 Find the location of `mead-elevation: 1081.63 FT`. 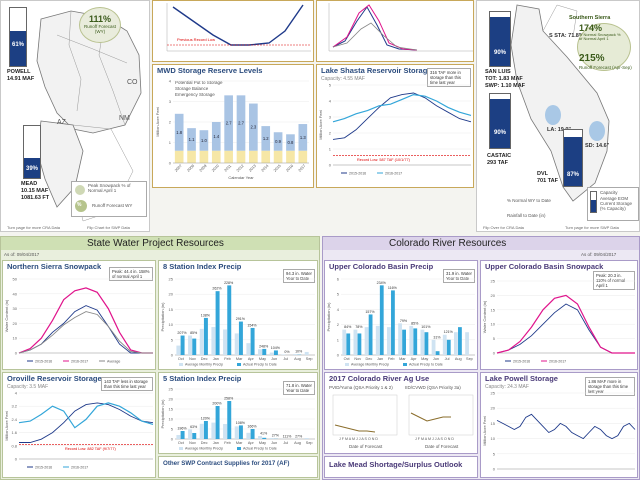

mead-elevation: 1081.63 FT is located at coordinates (35, 198).